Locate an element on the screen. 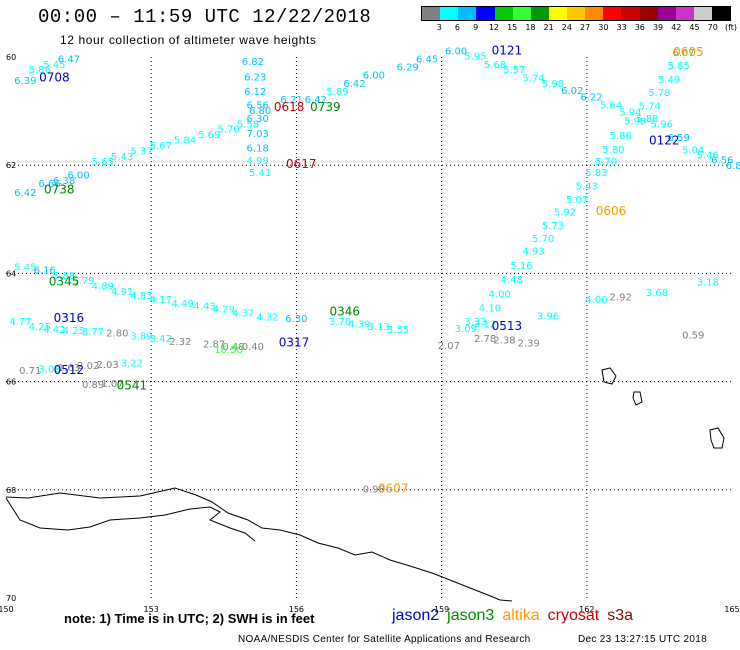  legend-tick-label: 18 is located at coordinates (530, 27).